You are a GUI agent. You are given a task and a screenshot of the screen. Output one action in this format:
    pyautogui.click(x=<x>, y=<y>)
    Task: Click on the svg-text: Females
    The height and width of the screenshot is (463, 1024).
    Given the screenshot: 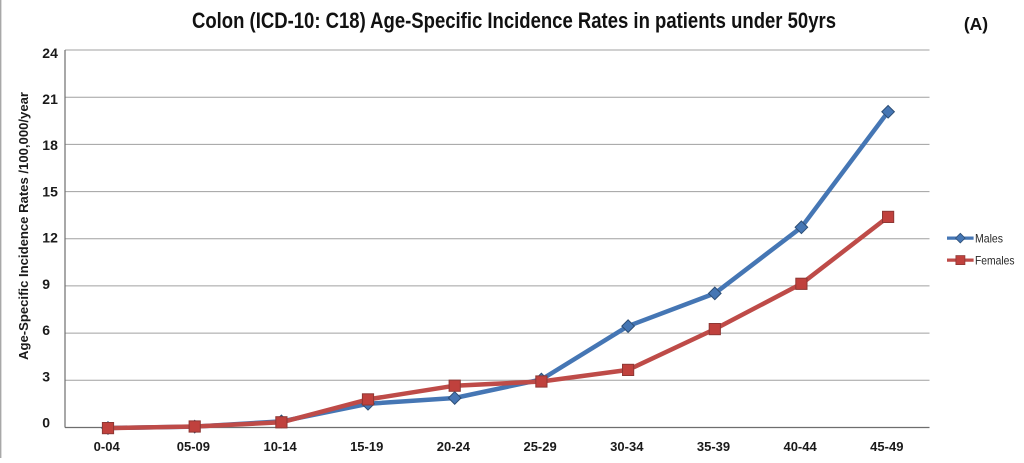 What is the action you would take?
    pyautogui.click(x=995, y=260)
    